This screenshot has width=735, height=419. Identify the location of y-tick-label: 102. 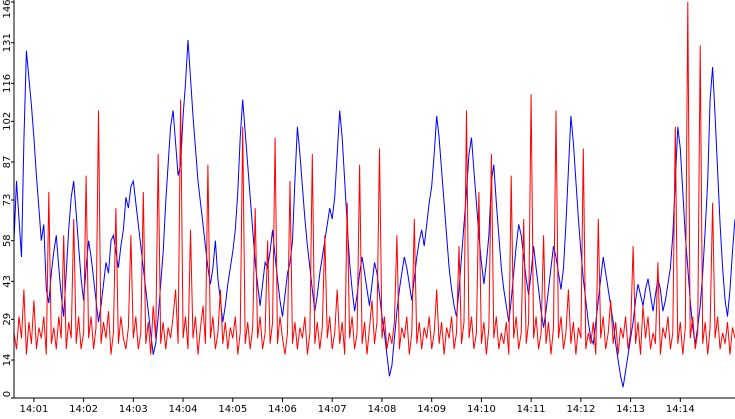
(7, 121).